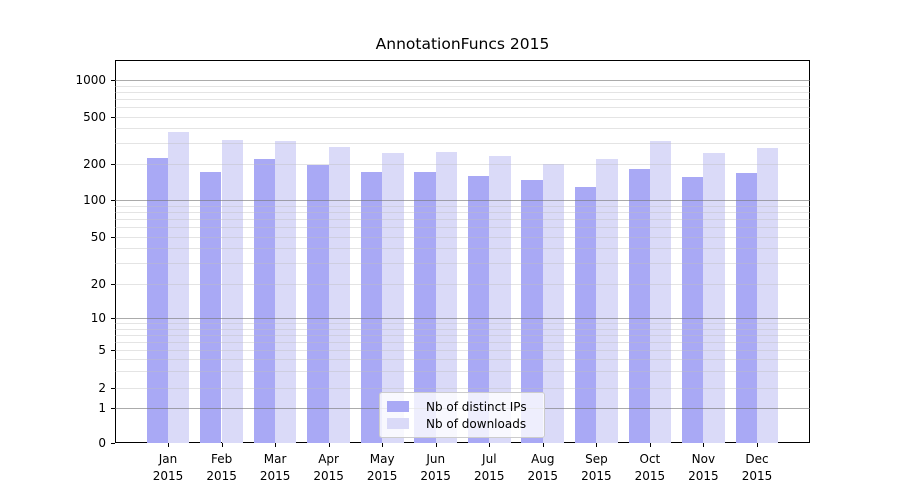 This screenshot has height=500, width=900. Describe the element at coordinates (211, 307) in the screenshot. I see `bar-distinct-ips-feb` at that location.